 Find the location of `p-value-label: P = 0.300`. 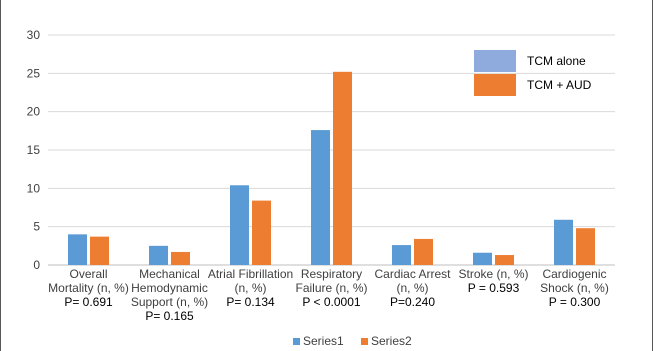

p-value-label: P = 0.300 is located at coordinates (575, 302).